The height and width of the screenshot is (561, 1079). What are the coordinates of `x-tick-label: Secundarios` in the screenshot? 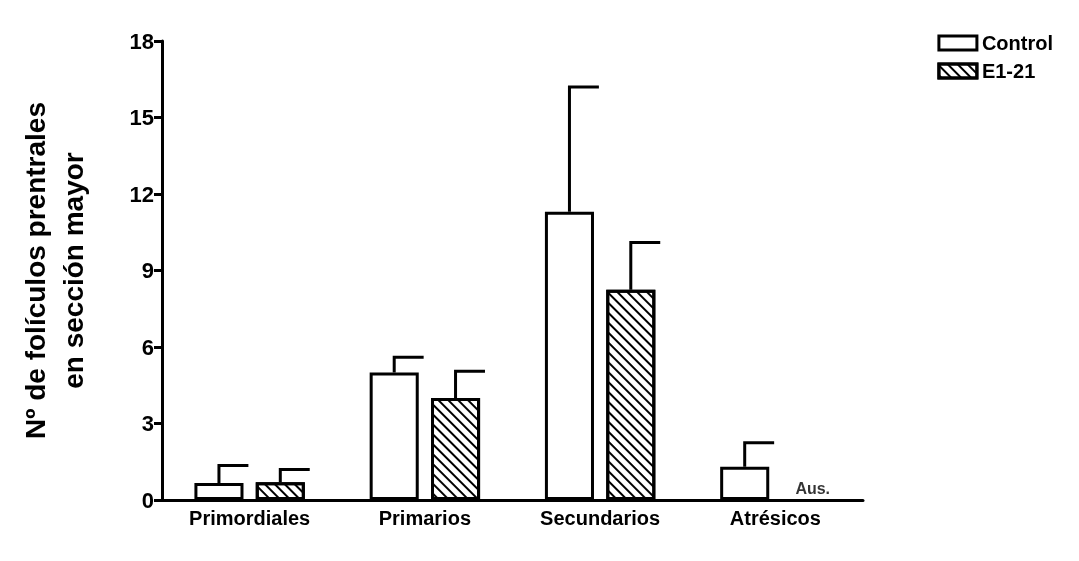 It's located at (600, 518).